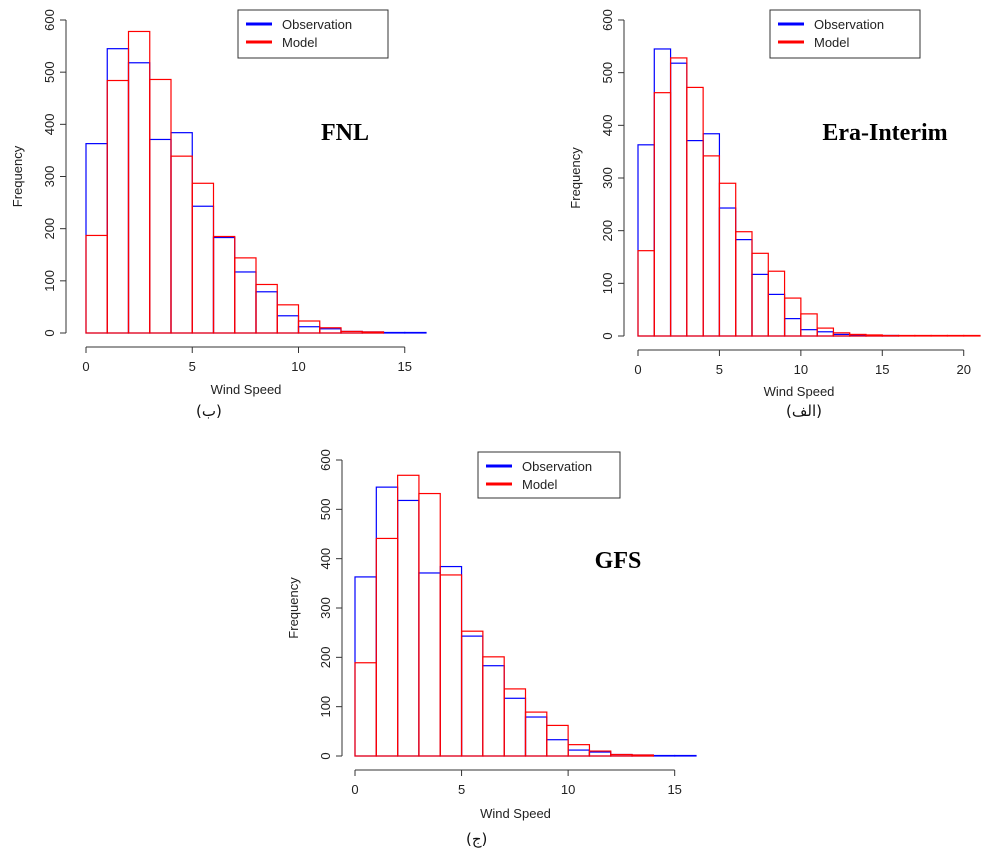 This screenshot has height=857, width=994. Describe the element at coordinates (209, 411) in the screenshot. I see `caption-fnl: (ب)` at that location.